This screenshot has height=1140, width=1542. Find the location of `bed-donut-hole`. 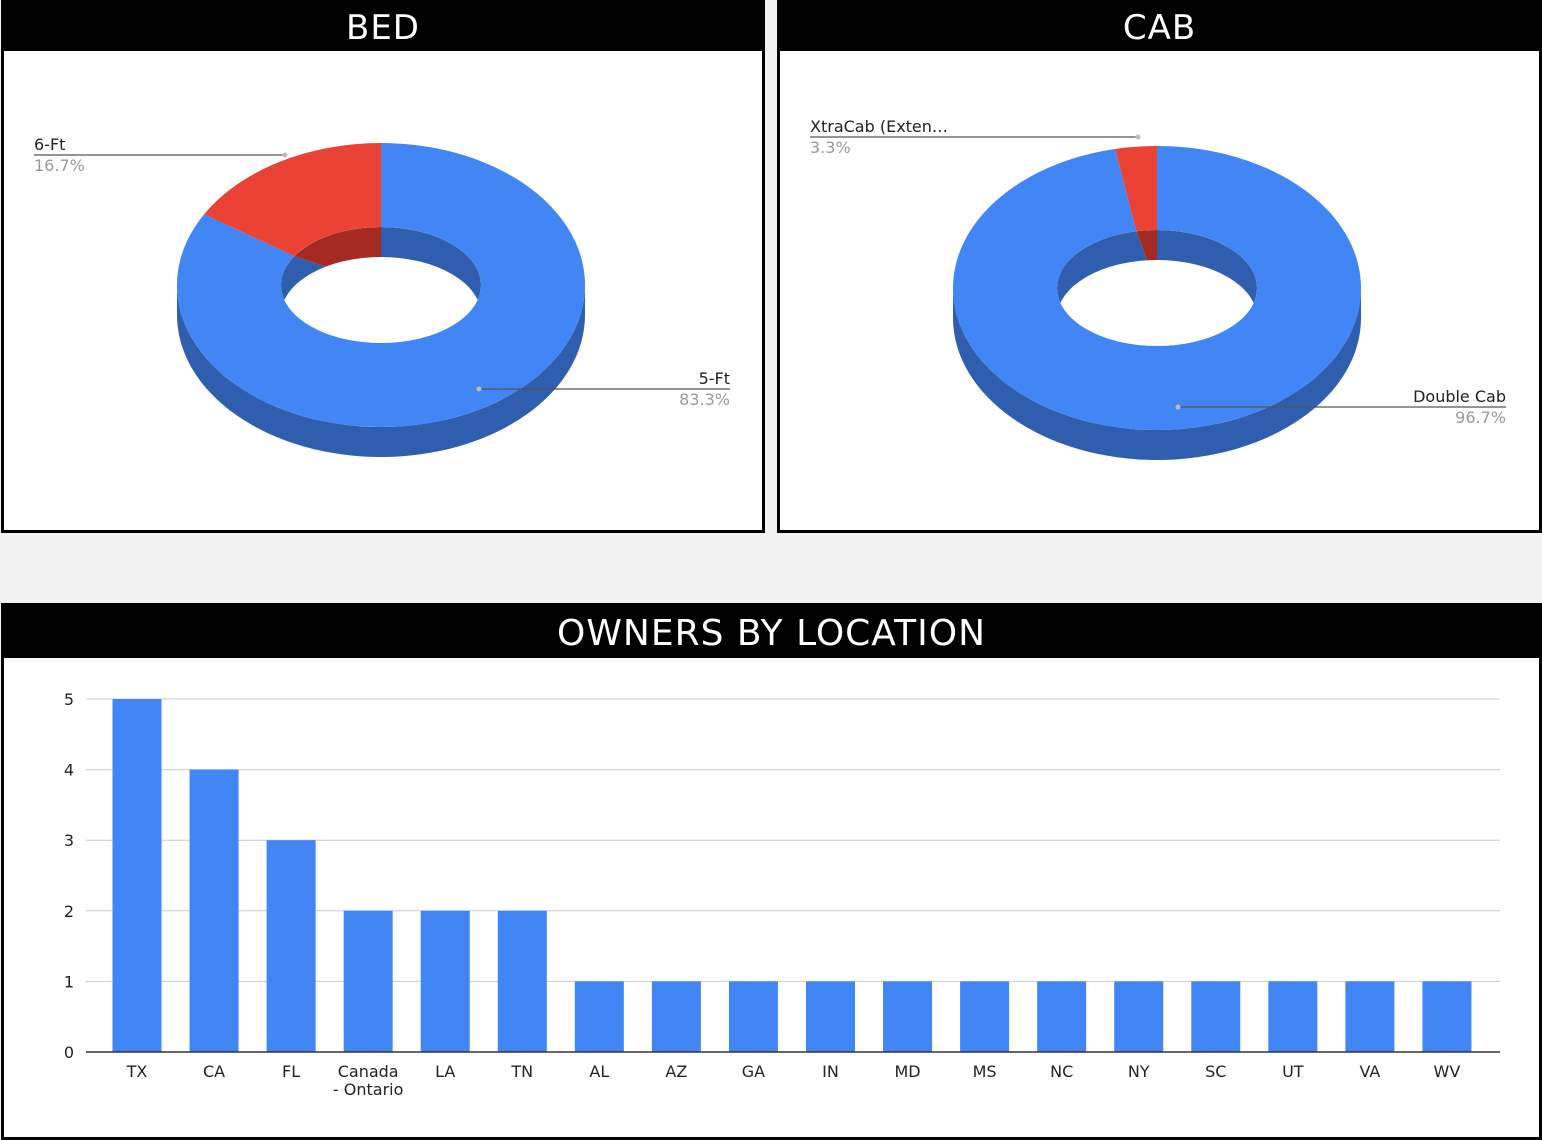

bed-donut-hole is located at coordinates (381, 300).